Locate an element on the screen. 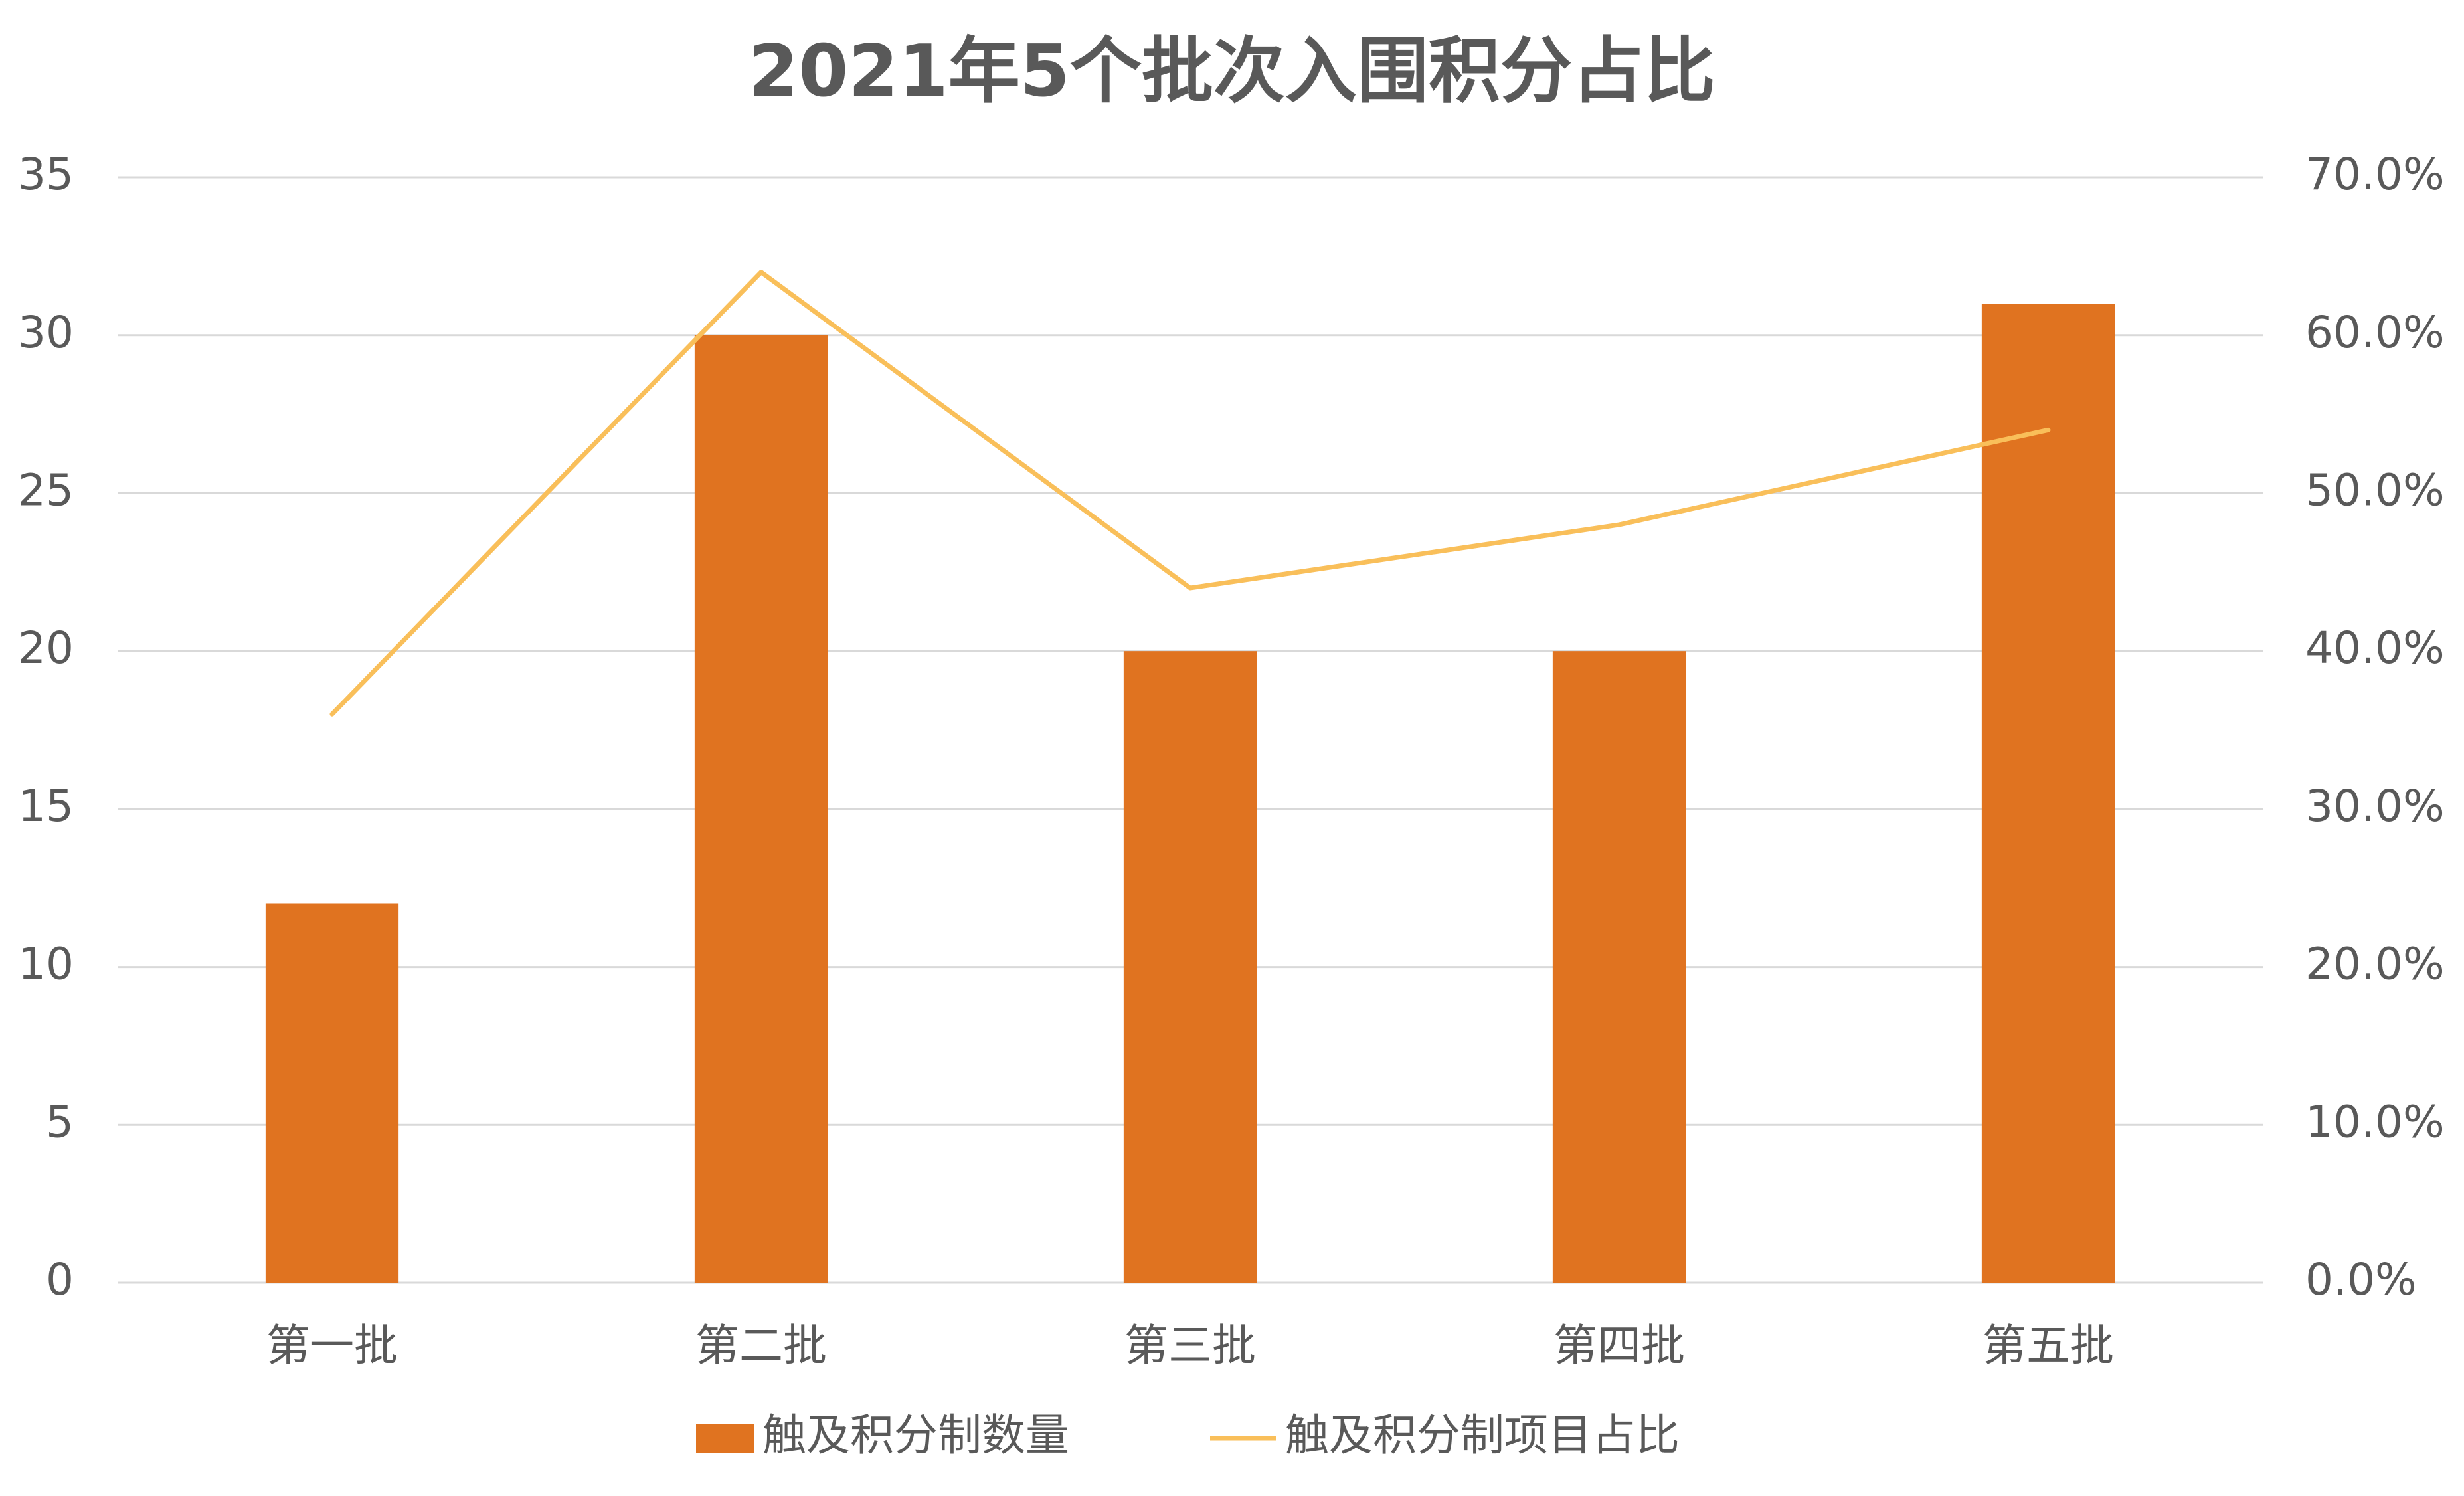 Image resolution: width=2464 pixels, height=1496 pixels. y2-tick-label: 40.0% is located at coordinates (2375, 648).